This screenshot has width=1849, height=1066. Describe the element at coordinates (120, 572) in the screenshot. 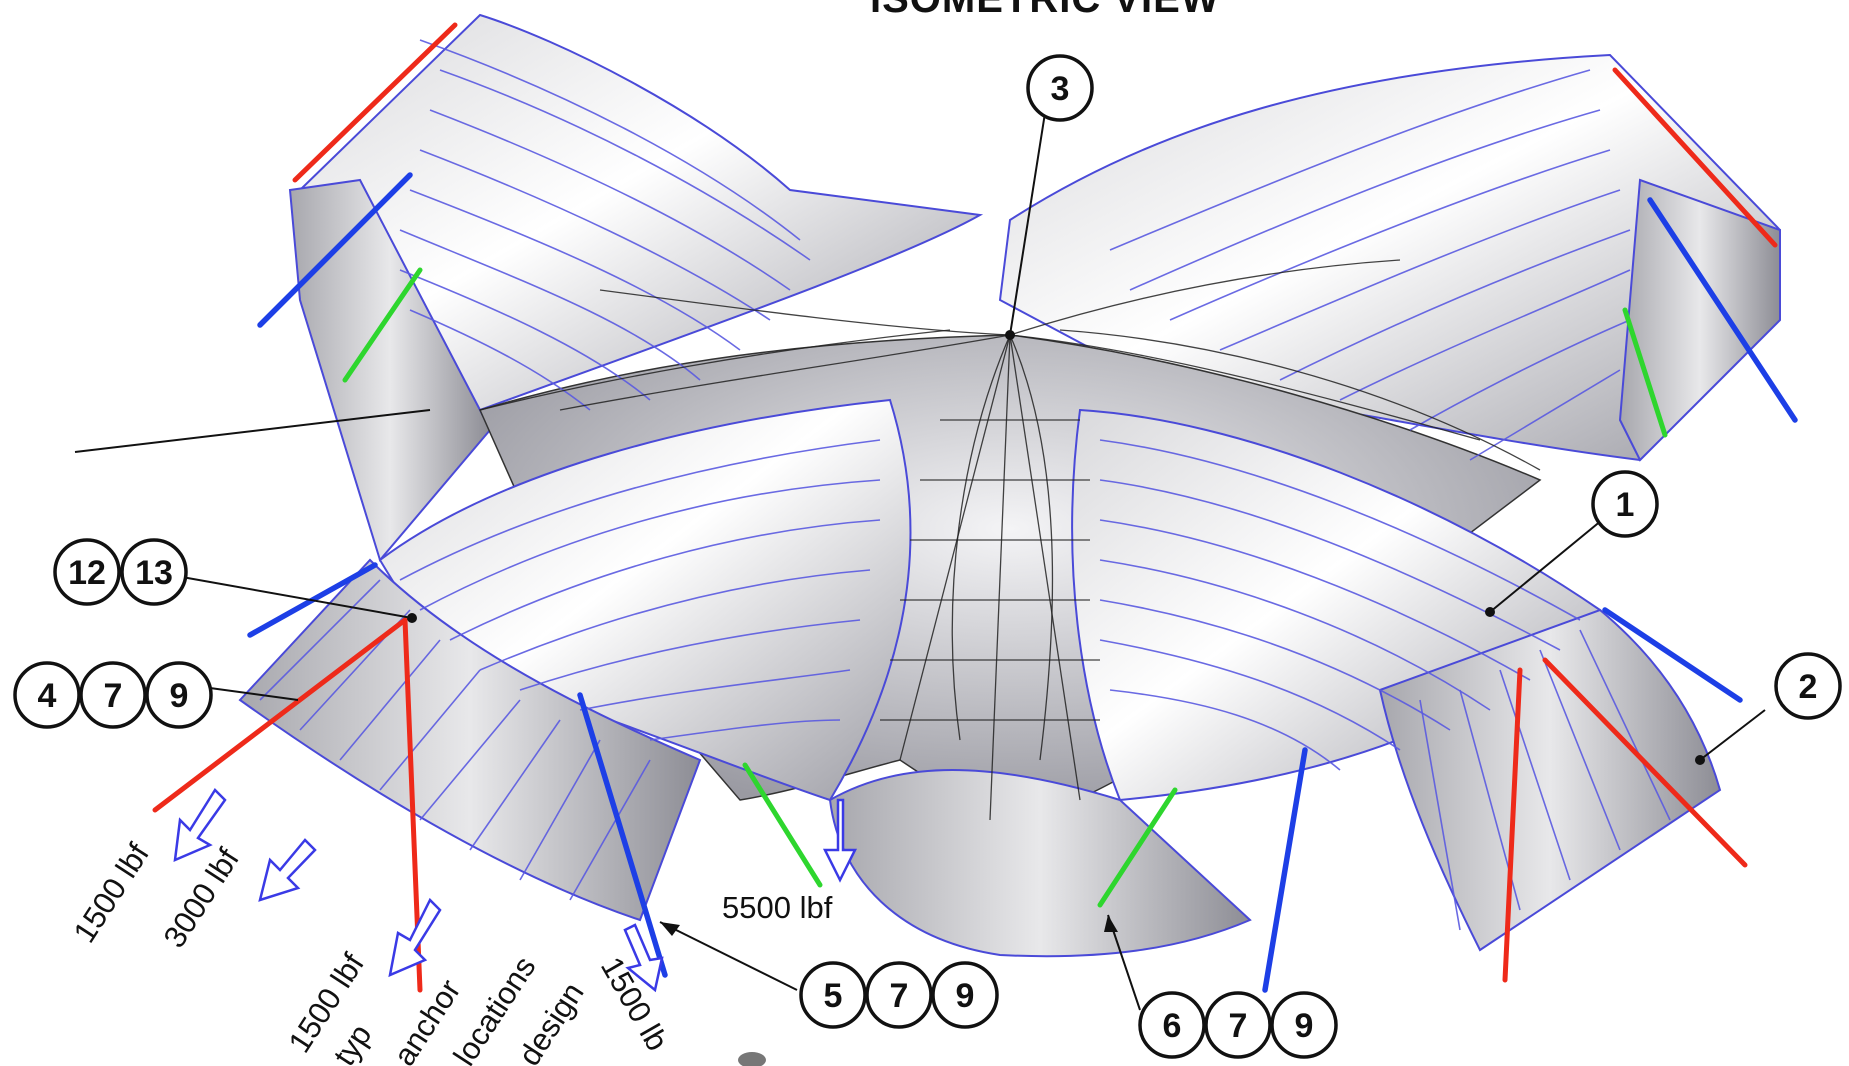

I see `callout-12-13: 12 13` at that location.